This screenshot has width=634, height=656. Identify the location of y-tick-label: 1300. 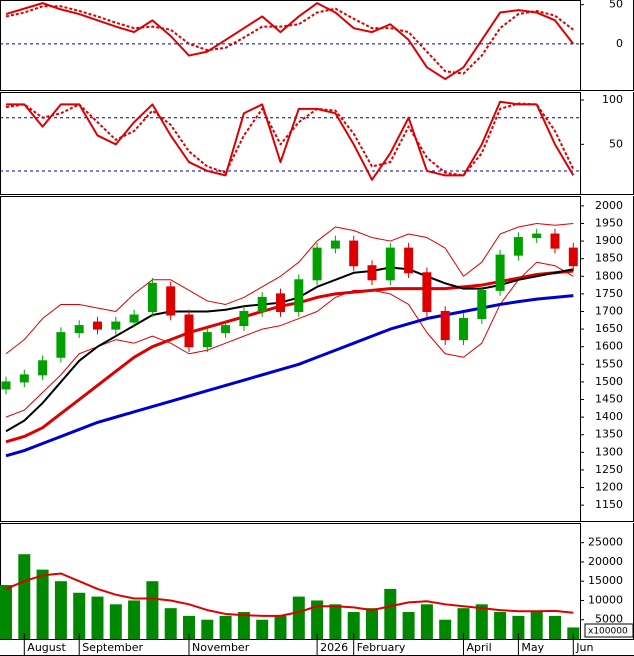
(609, 451).